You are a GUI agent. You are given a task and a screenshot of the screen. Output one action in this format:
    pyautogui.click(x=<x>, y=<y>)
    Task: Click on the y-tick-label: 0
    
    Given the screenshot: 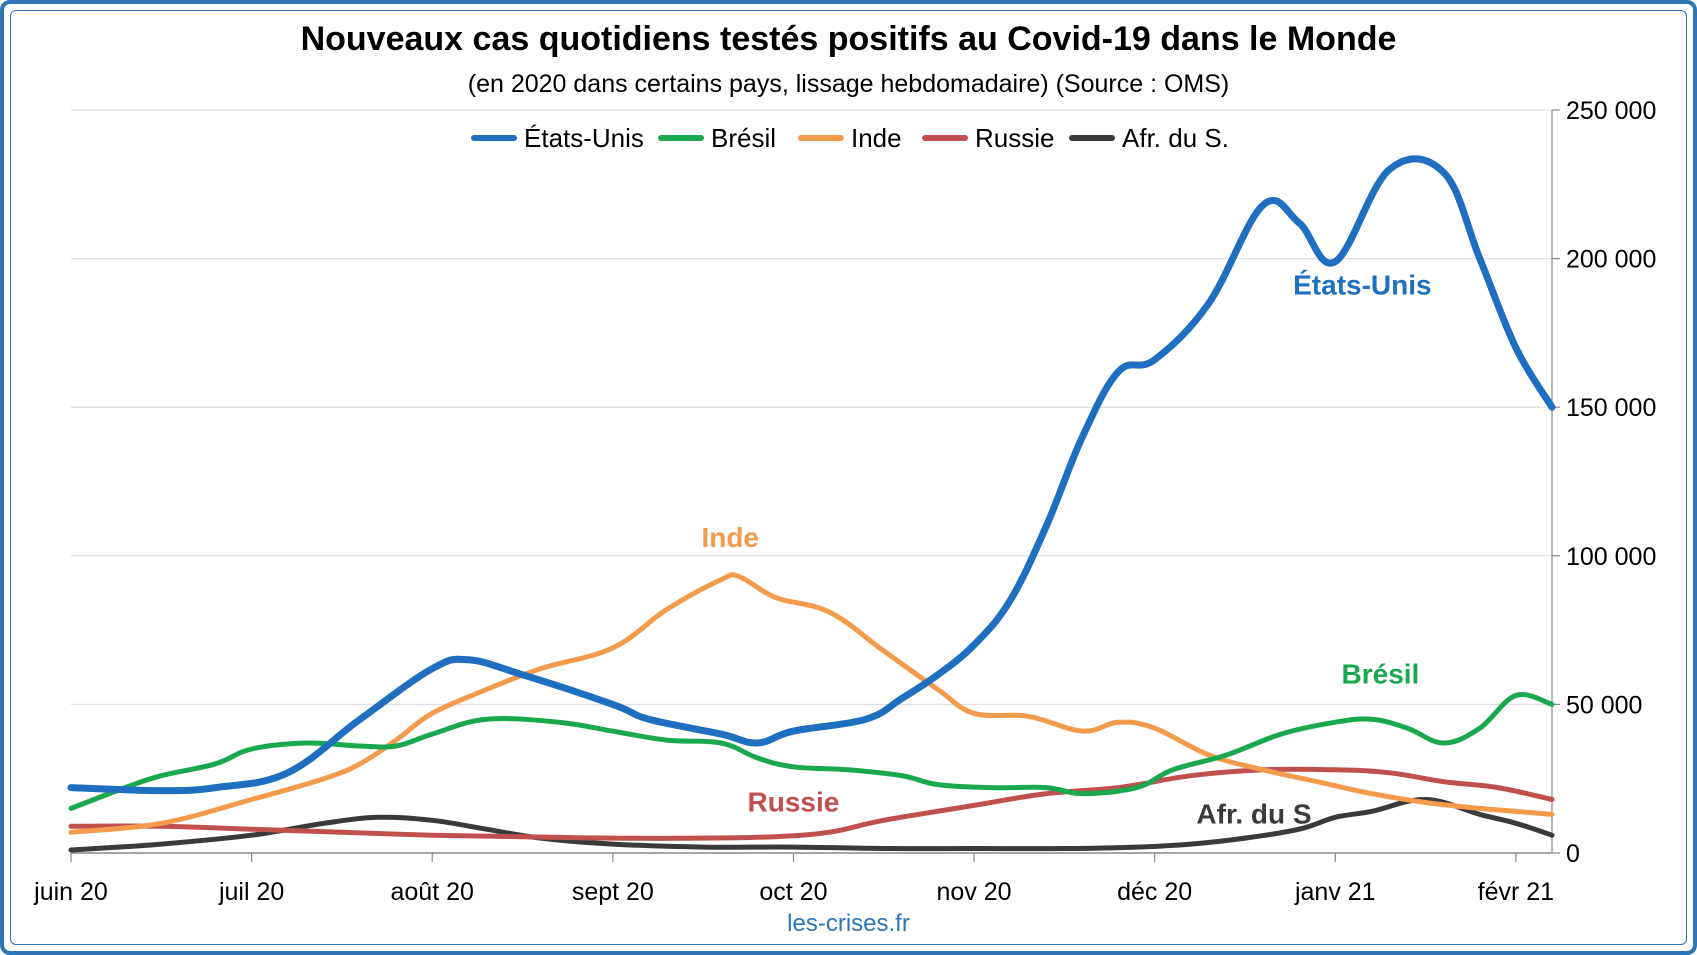 What is the action you would take?
    pyautogui.click(x=1573, y=854)
    